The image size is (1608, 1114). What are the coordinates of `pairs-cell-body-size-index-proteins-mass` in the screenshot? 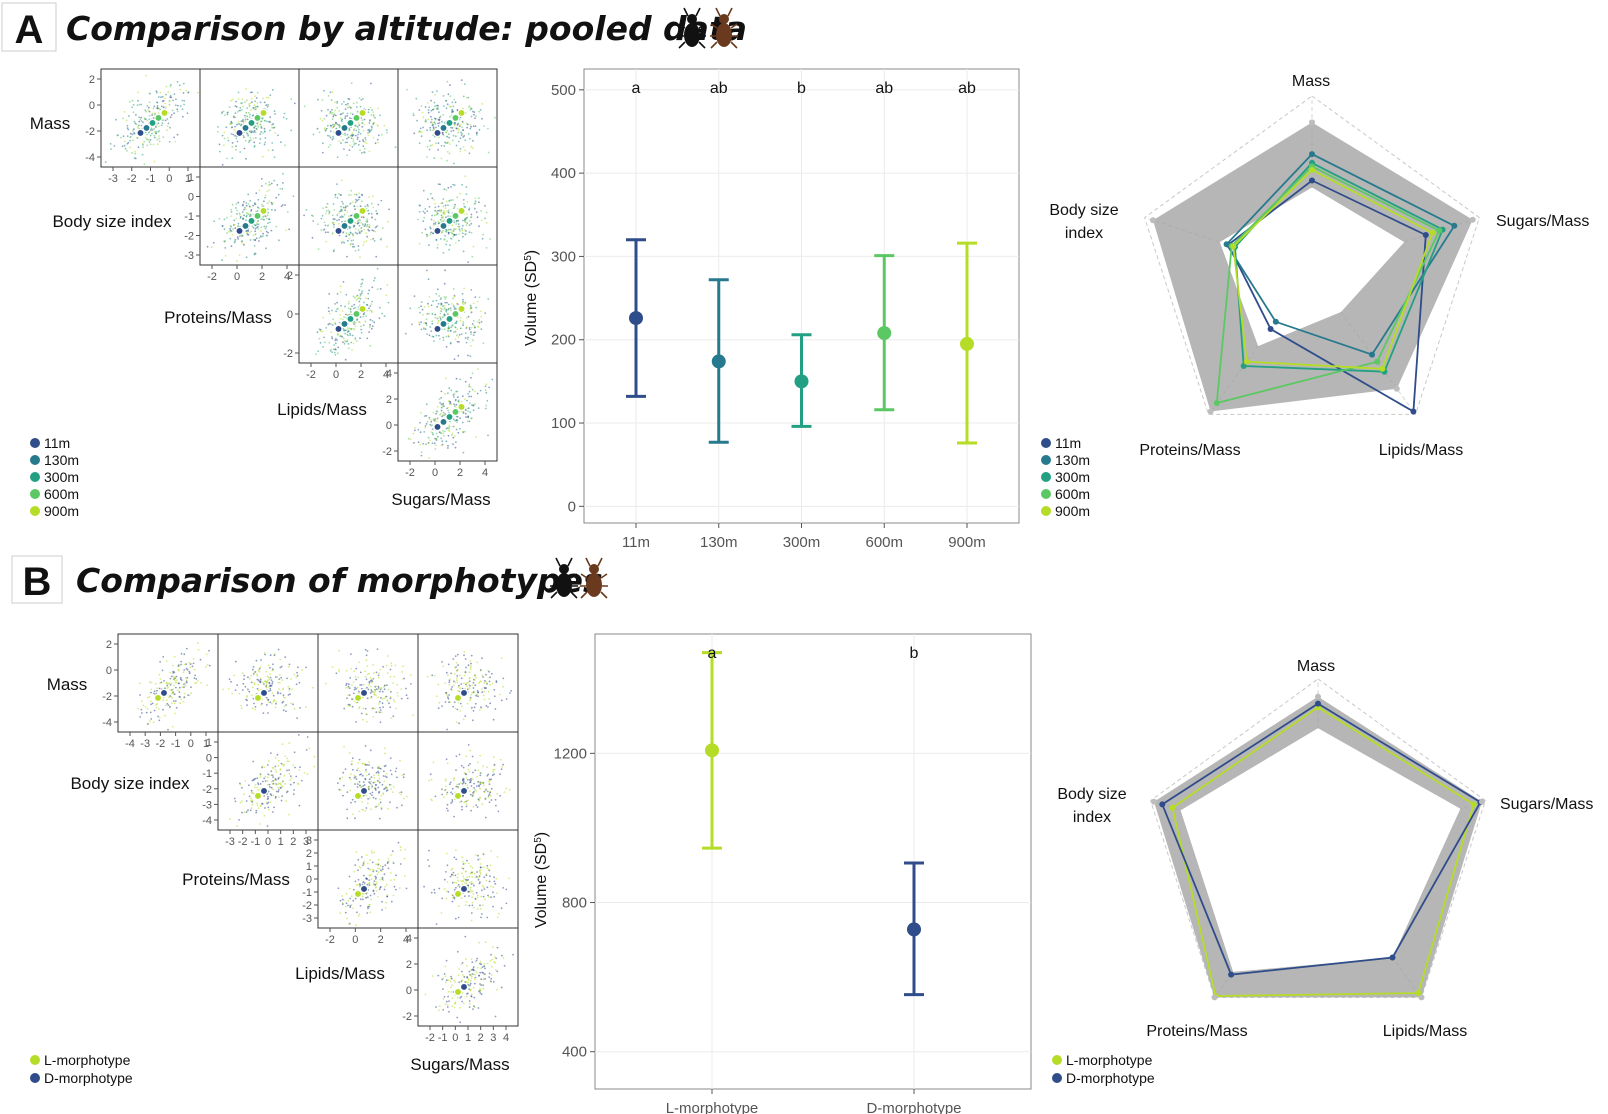 It's located at (249, 216).